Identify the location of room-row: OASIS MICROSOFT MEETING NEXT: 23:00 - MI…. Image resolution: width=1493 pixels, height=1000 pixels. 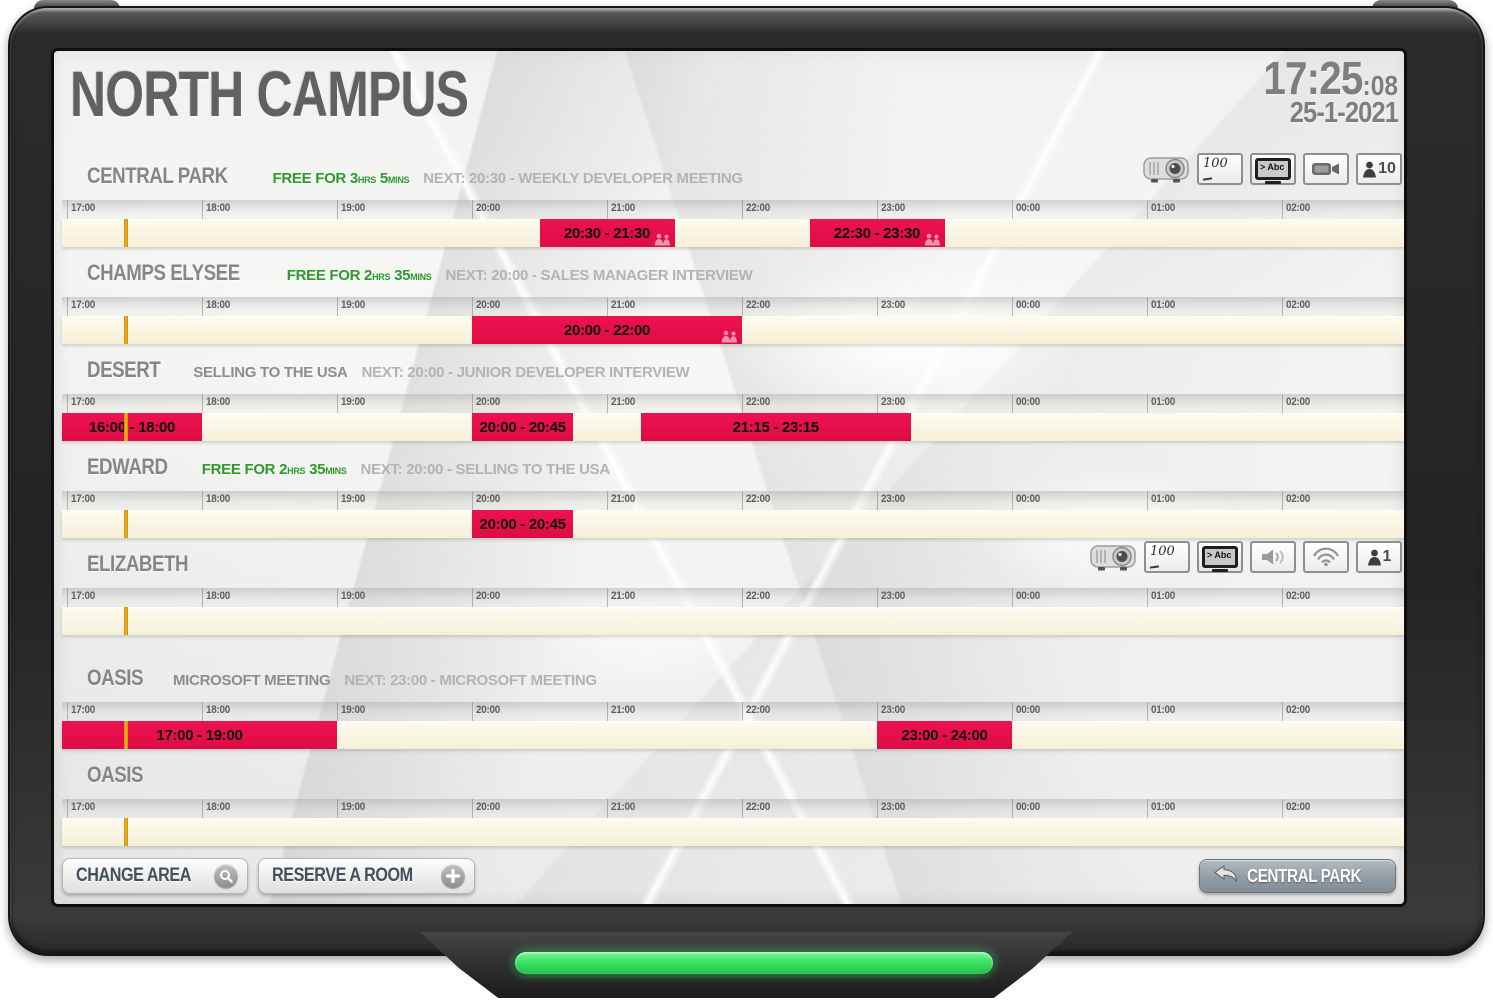
(733, 707).